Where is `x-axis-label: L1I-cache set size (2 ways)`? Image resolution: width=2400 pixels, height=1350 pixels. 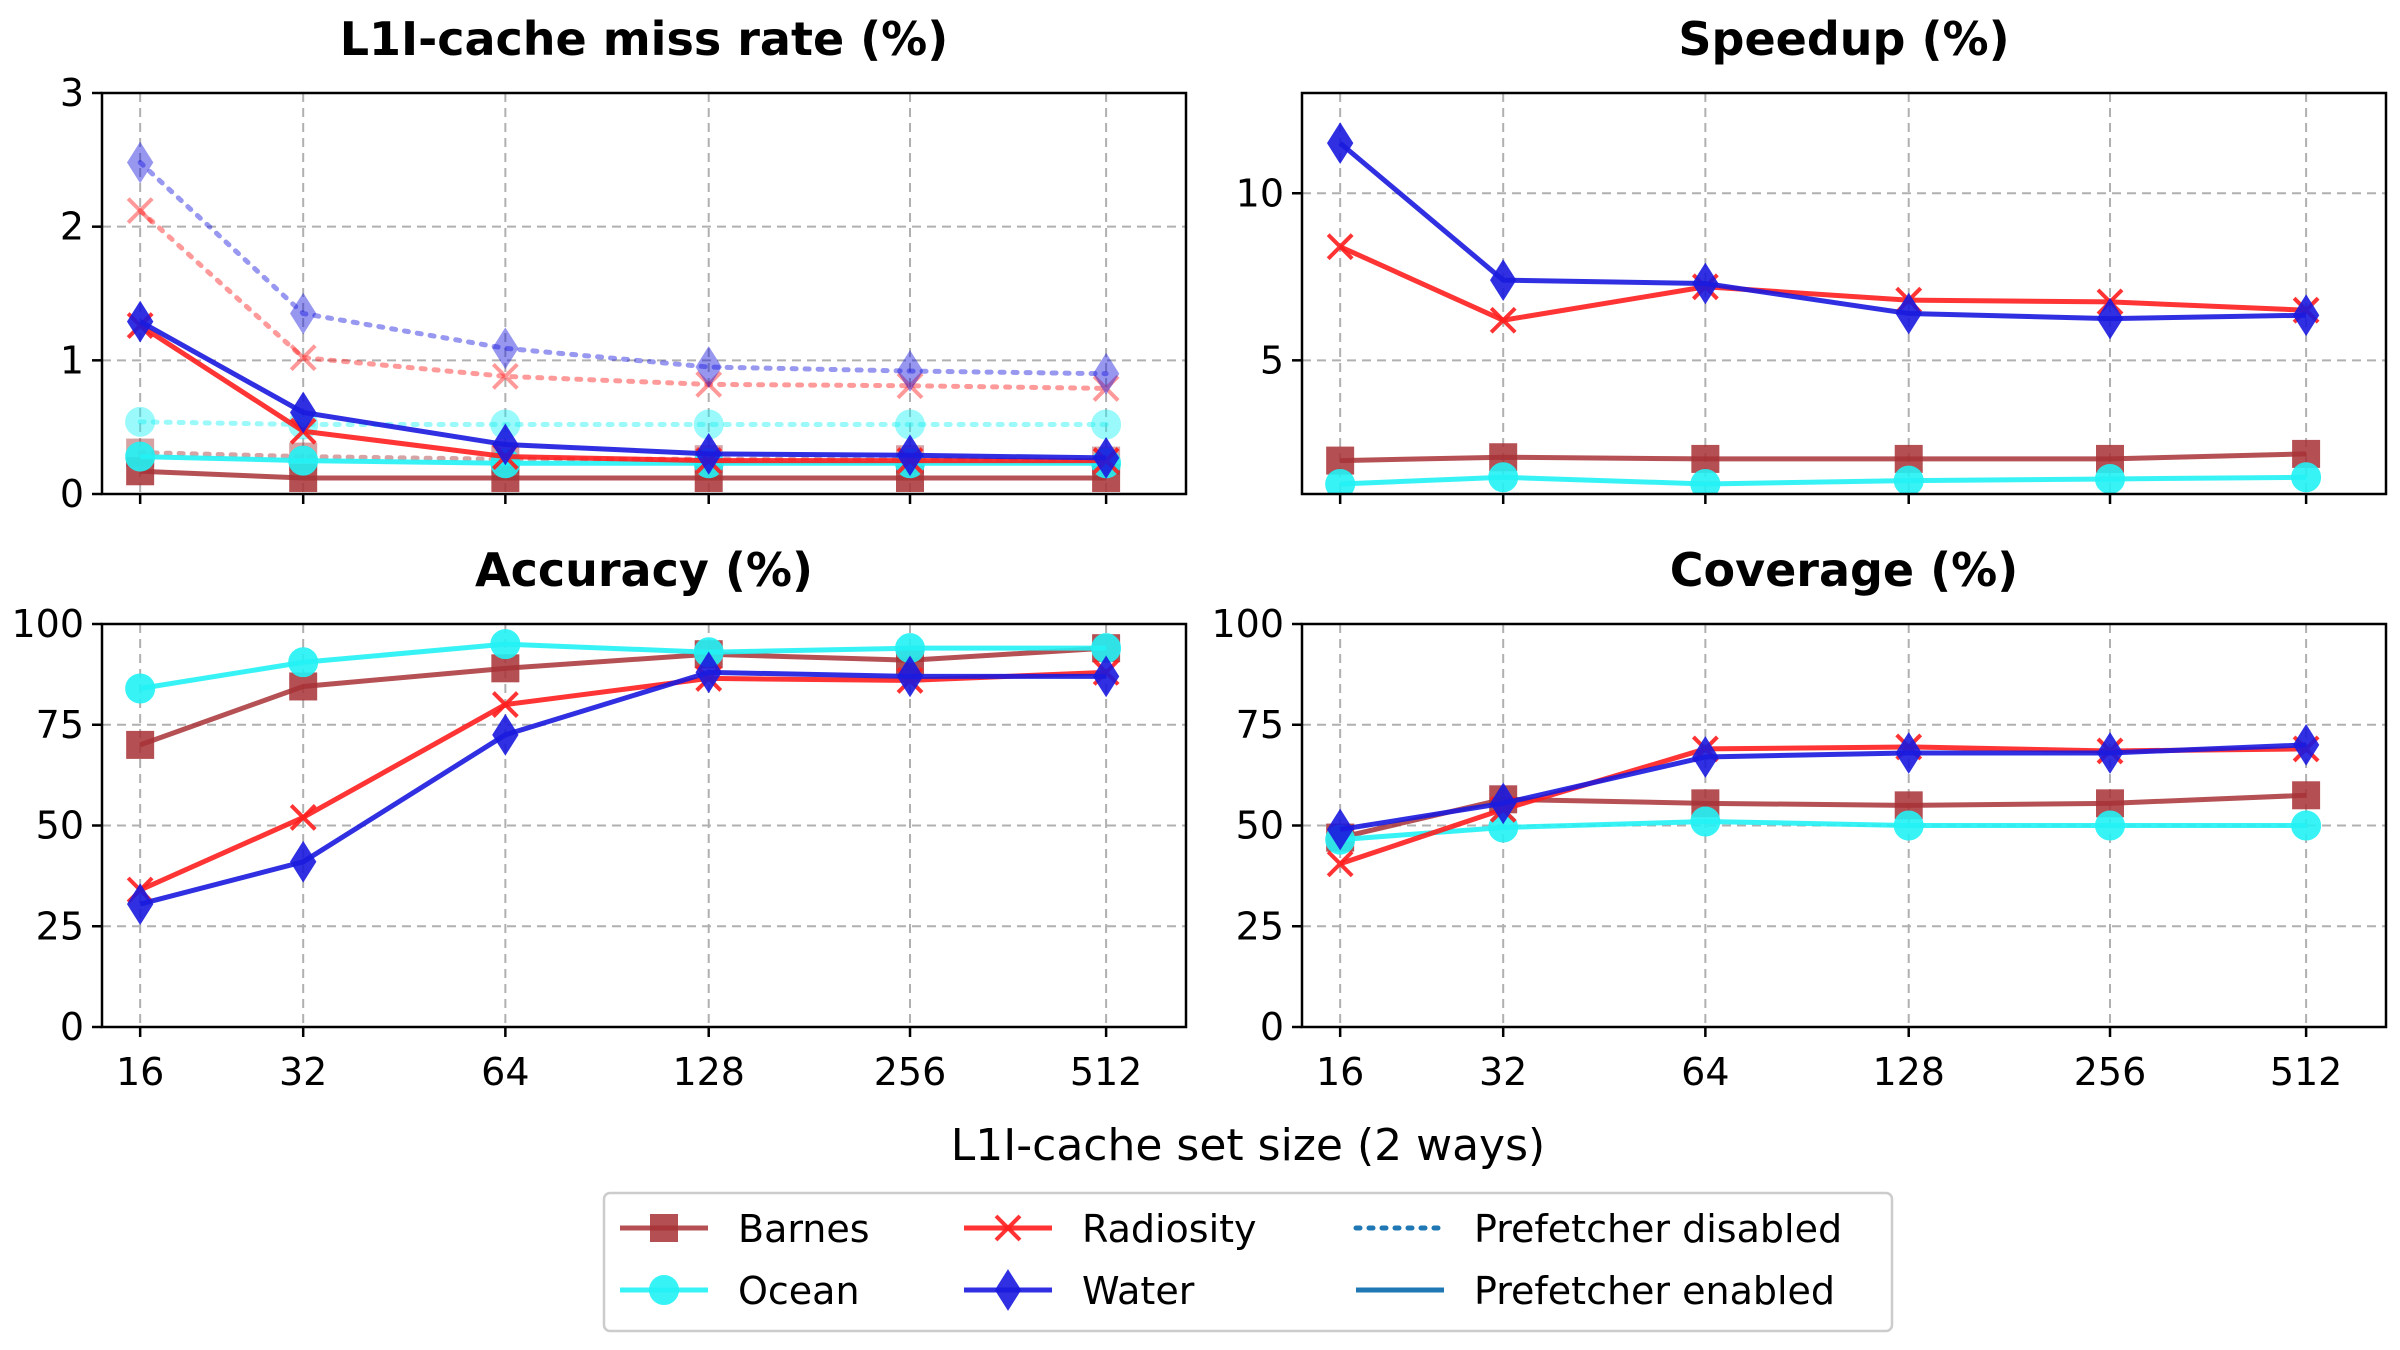 x-axis-label: L1I-cache set size (2 ways) is located at coordinates (1248, 1145).